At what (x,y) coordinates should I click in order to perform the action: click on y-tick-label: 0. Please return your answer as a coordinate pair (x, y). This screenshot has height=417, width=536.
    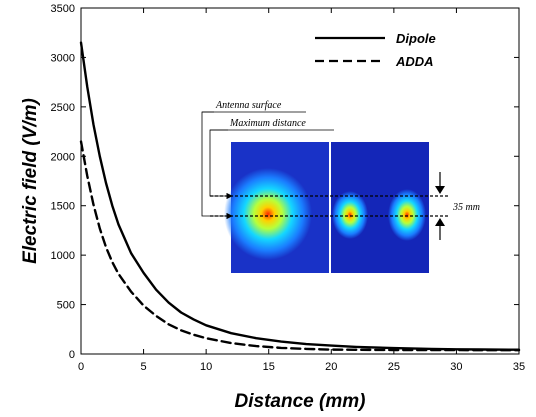
    Looking at the image, I should click on (72, 355).